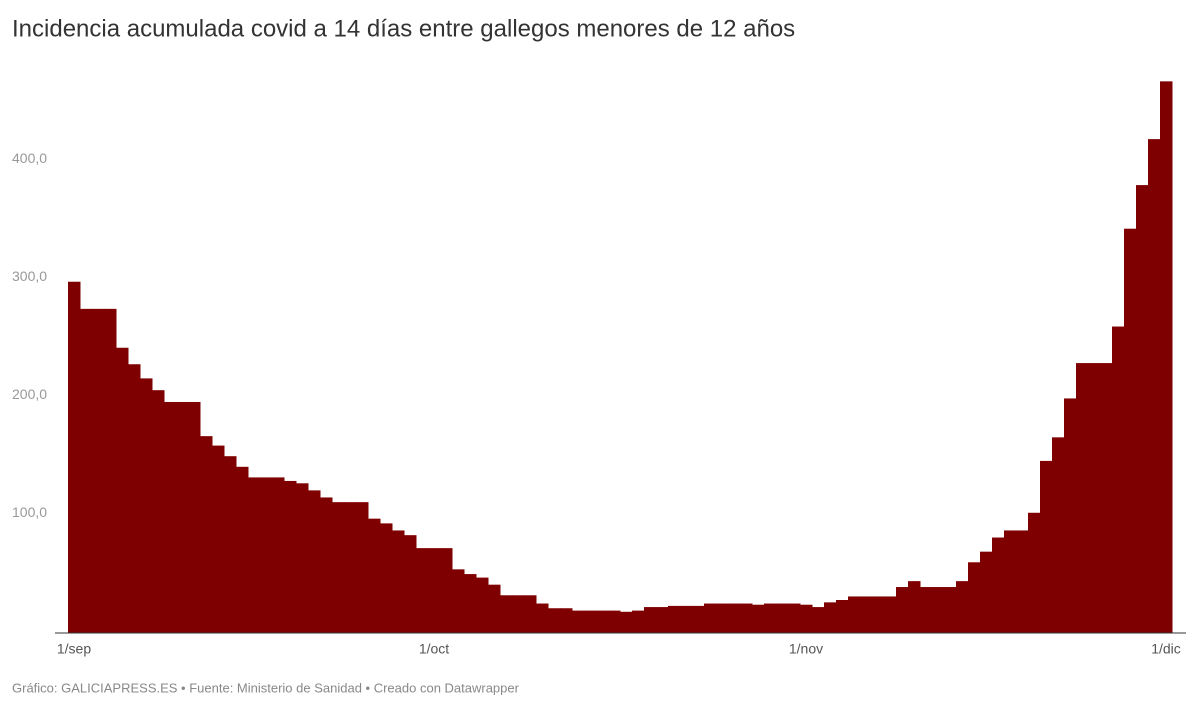  Describe the element at coordinates (29, 394) in the screenshot. I see `y-tick-label: 200,0` at that location.